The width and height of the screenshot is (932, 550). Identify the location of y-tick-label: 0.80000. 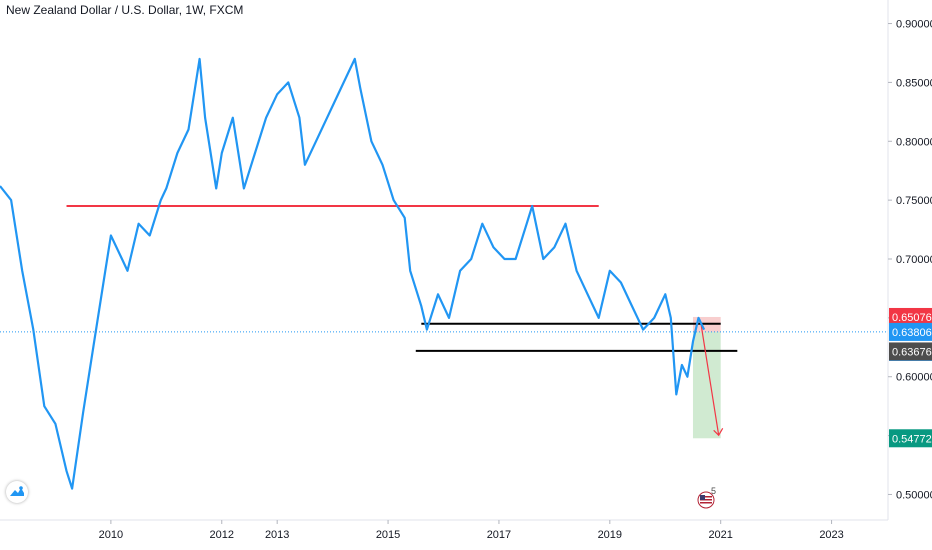
(914, 142).